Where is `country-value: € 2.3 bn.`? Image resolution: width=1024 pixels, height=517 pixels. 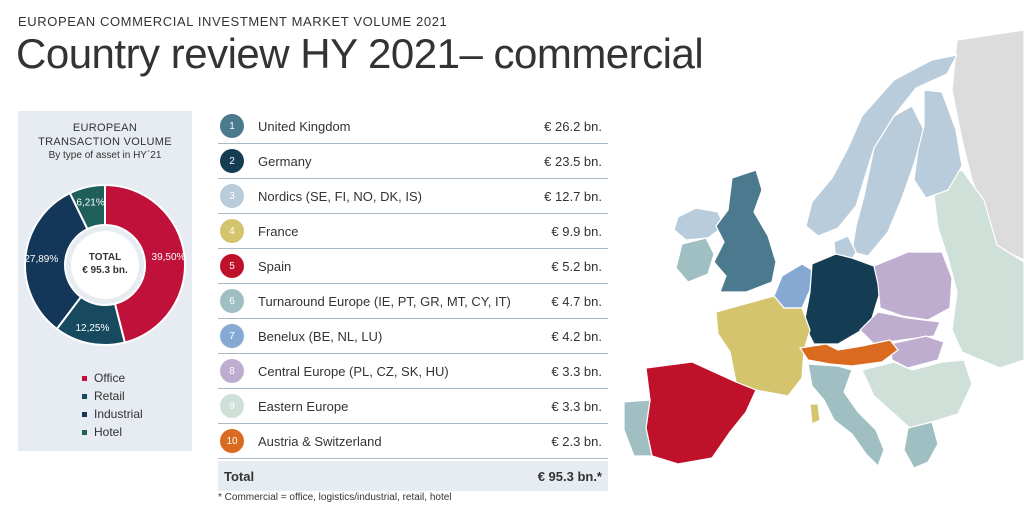
country-value: € 2.3 bn. is located at coordinates (576, 441).